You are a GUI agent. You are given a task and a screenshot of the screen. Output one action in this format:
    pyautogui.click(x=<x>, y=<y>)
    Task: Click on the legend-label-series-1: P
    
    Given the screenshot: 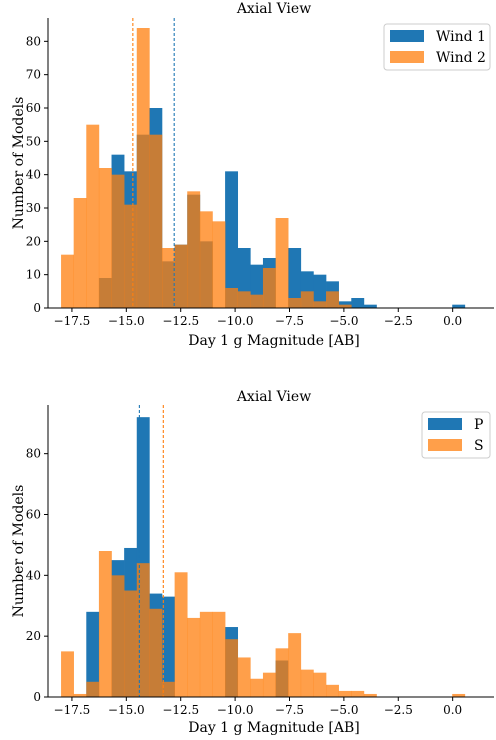 What is the action you would take?
    pyautogui.click(x=478, y=425)
    